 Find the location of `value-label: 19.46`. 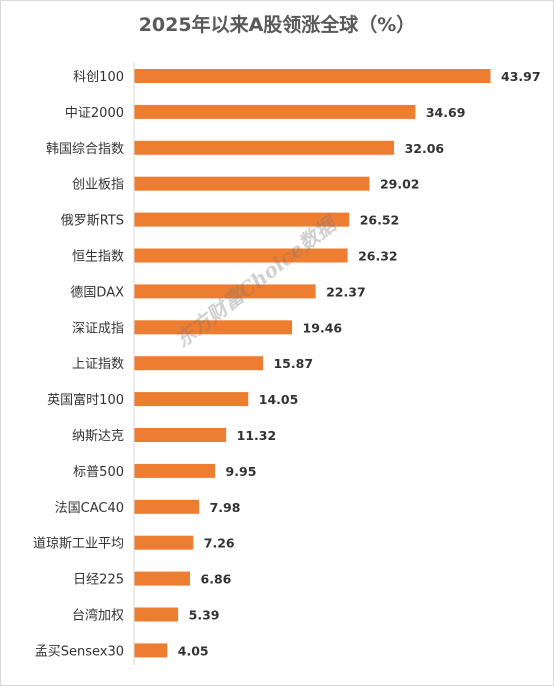

value-label: 19.46 is located at coordinates (323, 327).